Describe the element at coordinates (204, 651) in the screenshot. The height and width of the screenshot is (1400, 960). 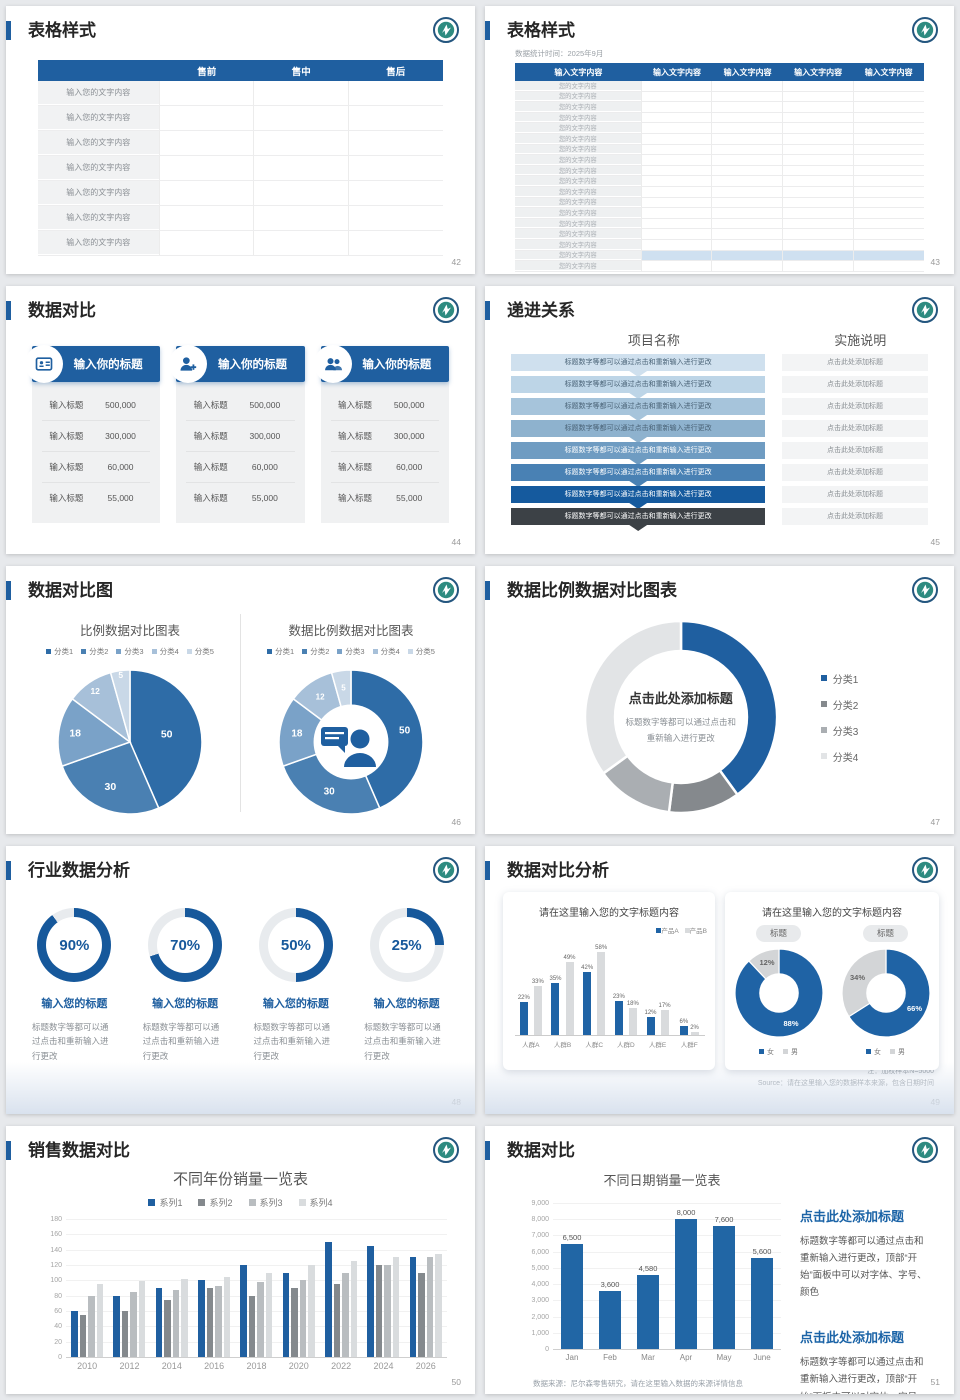
I see `legend-label: 分类5` at that location.